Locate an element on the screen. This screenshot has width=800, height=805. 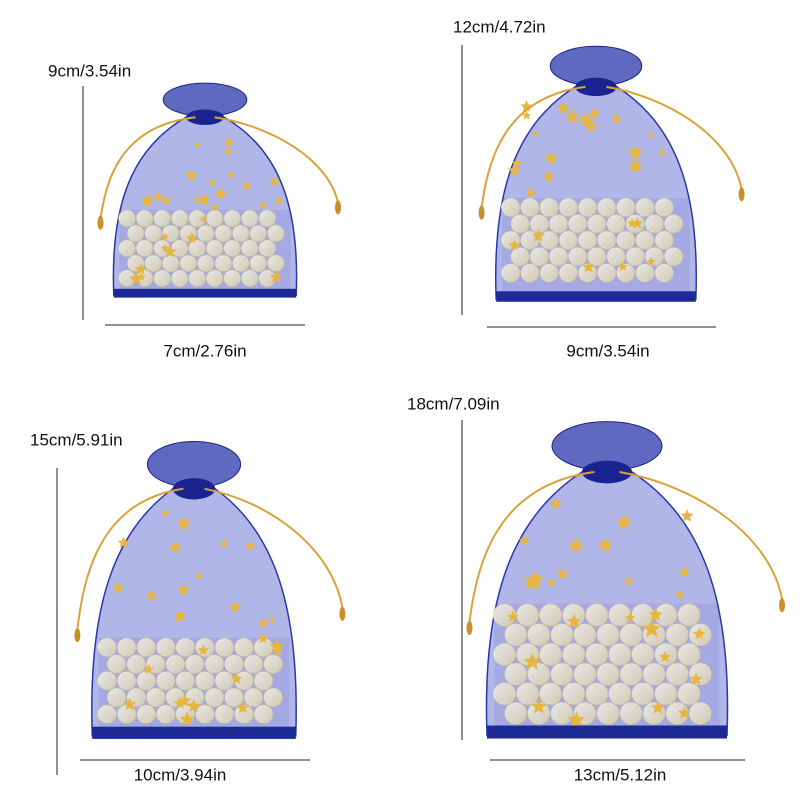
width-label: 13cm/5.12in is located at coordinates (620, 774).